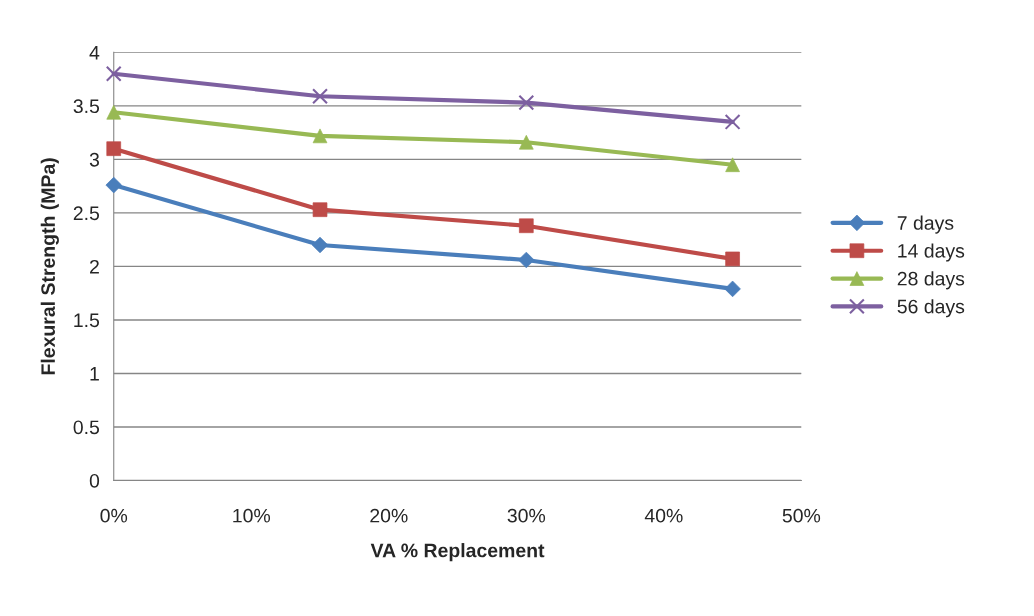  What do you see at coordinates (87, 320) in the screenshot?
I see `y-tick-label: 1.5` at bounding box center [87, 320].